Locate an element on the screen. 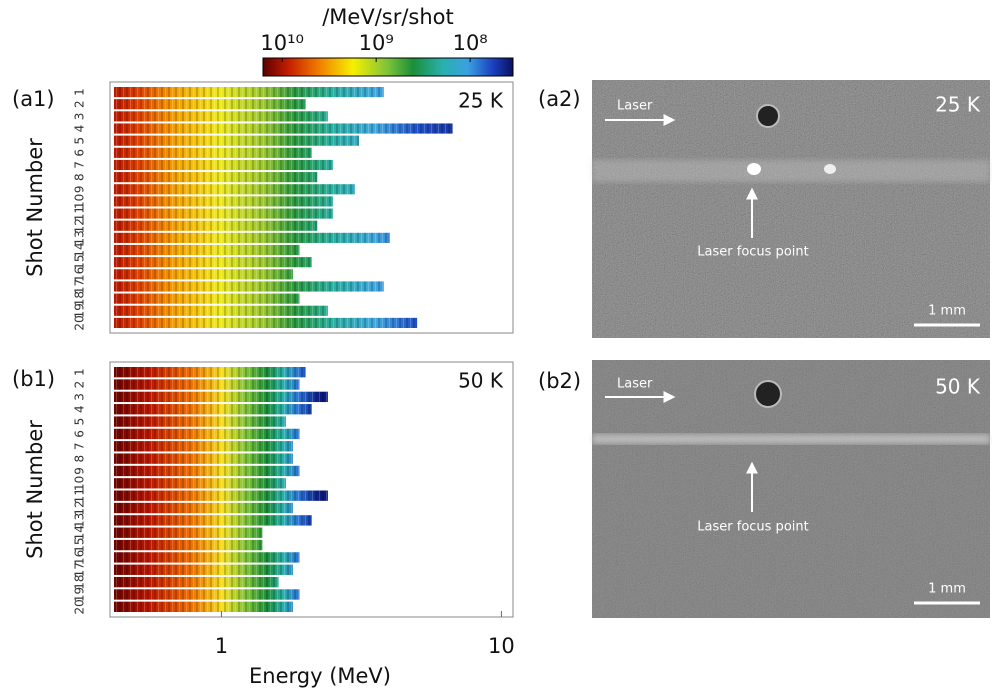  x-tick-label: 10 is located at coordinates (501, 646).